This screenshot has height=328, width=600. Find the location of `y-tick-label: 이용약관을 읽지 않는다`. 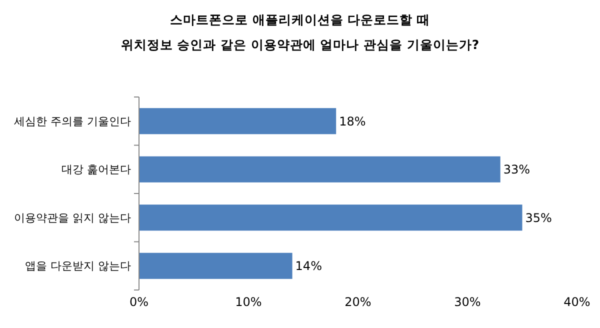

y-tick-label: 이용약관을 읽지 않는다 is located at coordinates (72, 217).